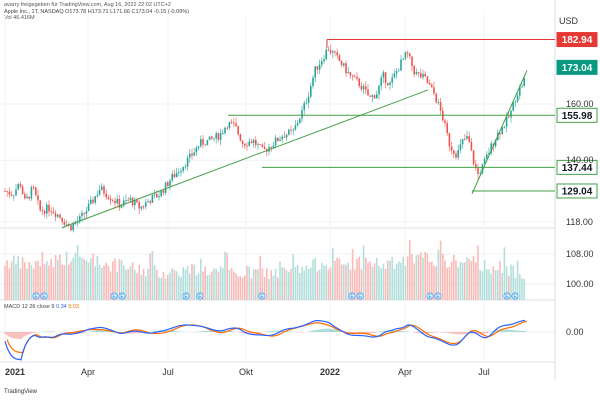 This screenshot has width=600, height=400. What do you see at coordinates (577, 40) in the screenshot?
I see `price-label-box` at bounding box center [577, 40].